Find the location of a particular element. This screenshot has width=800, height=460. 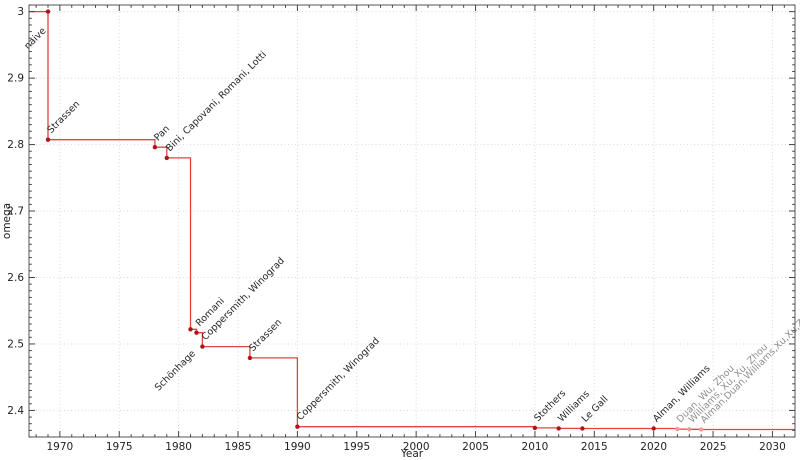

x-tick-label: 2025 is located at coordinates (713, 447).